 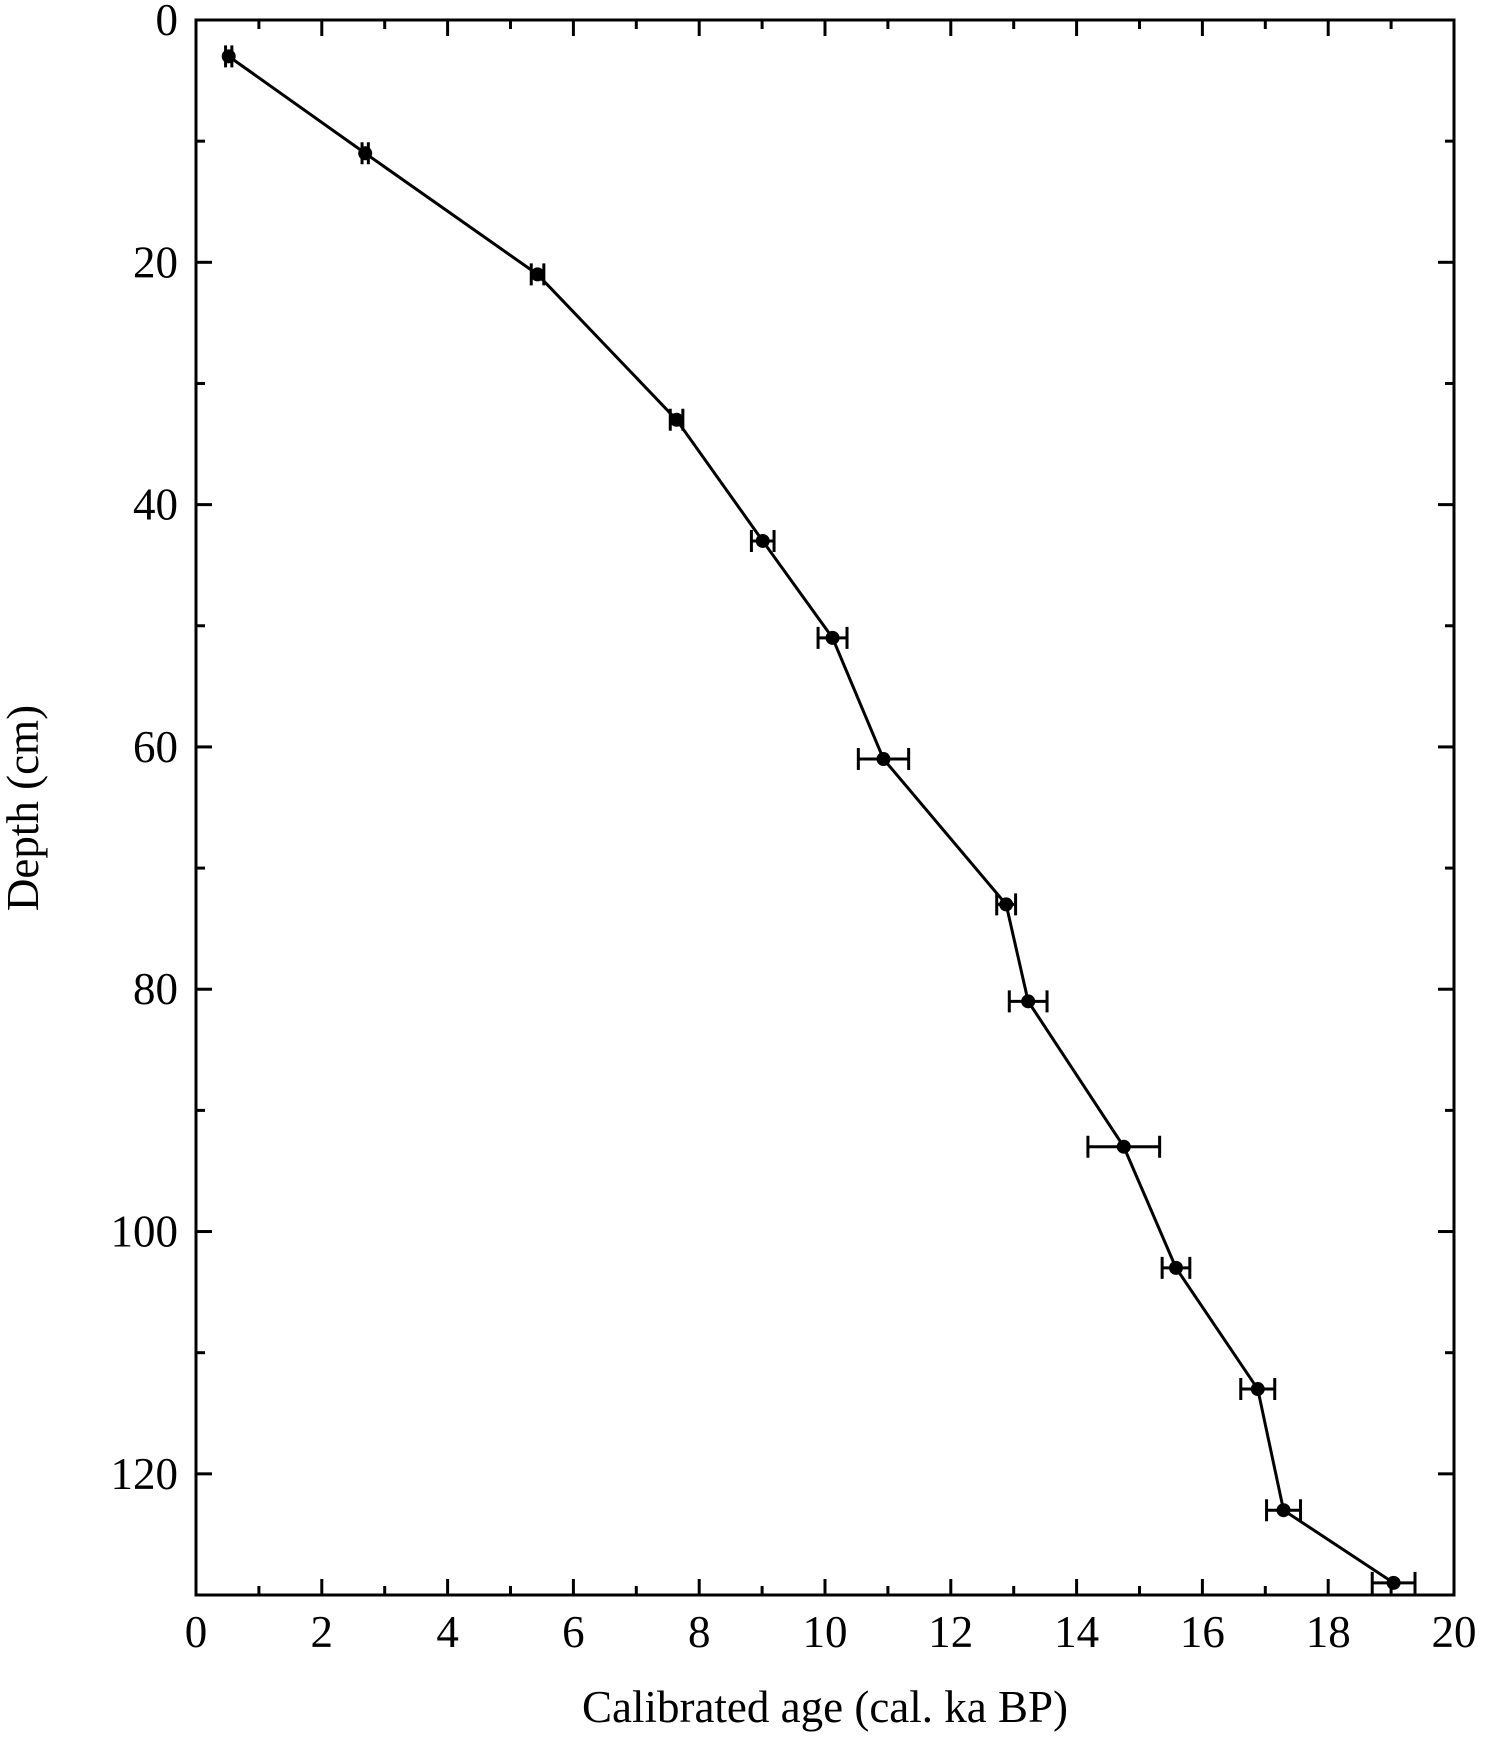 I want to click on y-tick-label: 20, so click(x=155, y=262).